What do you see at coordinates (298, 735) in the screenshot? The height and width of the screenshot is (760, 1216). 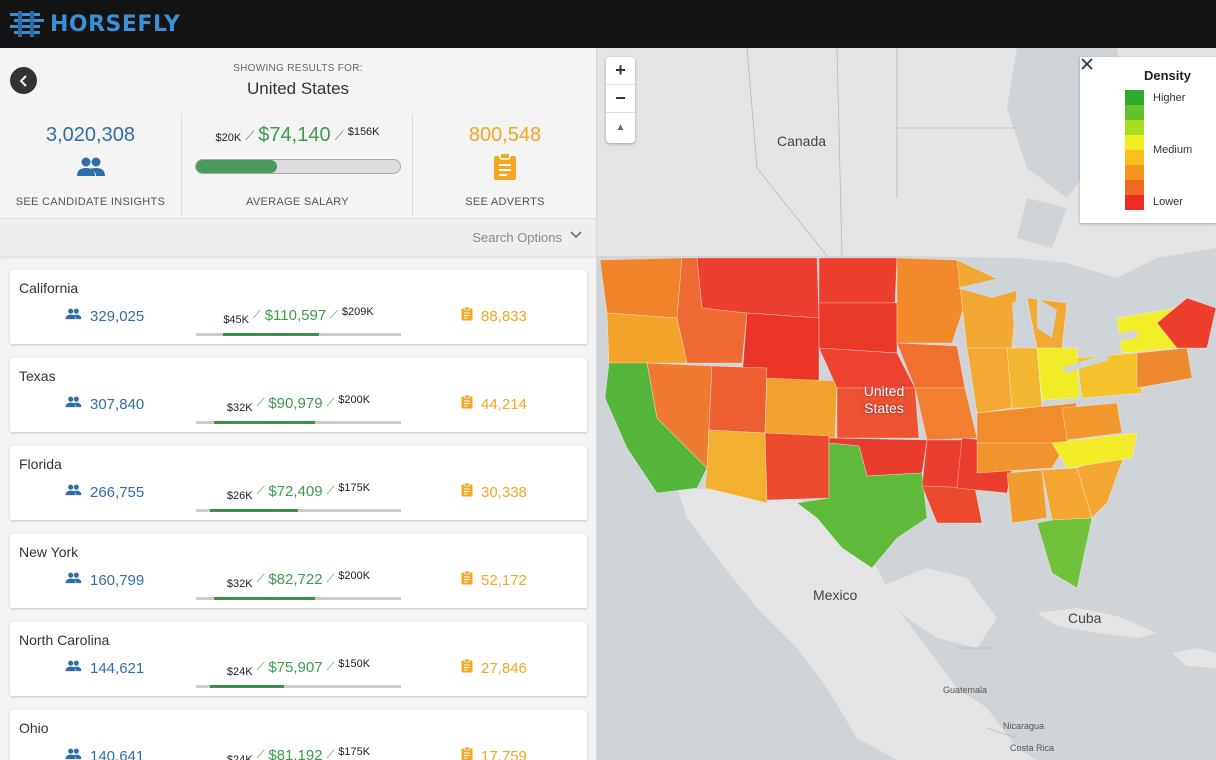 I see `state-card: Ohio 140,641 $24K ⟋ $81,192 ⟋ $175K 17,759` at bounding box center [298, 735].